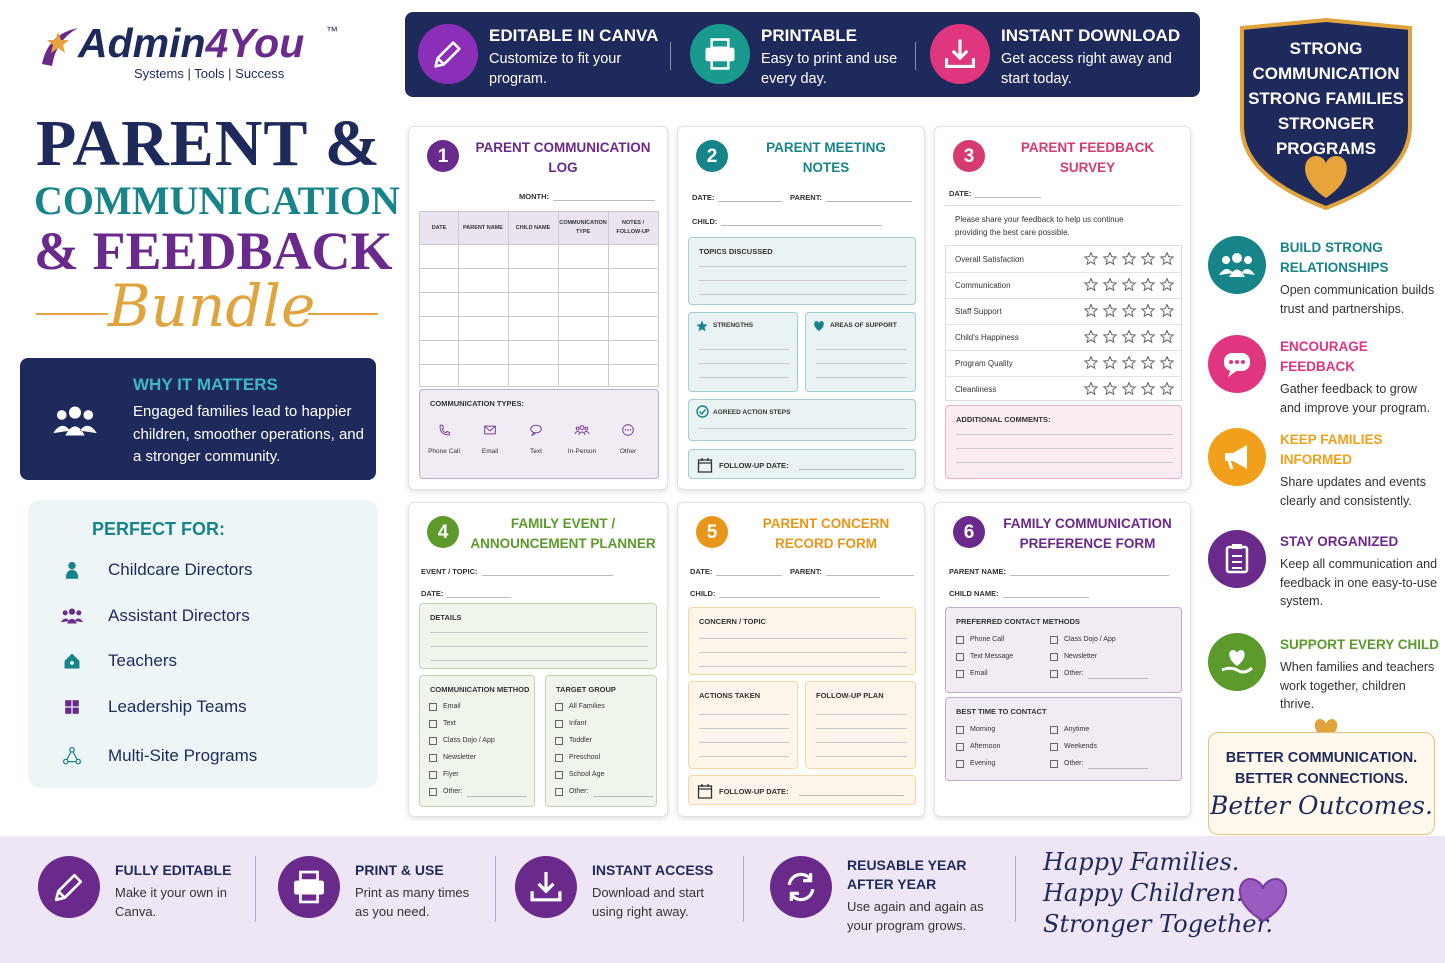 The image size is (1445, 963). I want to click on benefit-title: STAY ORGANIZED, so click(1339, 541).